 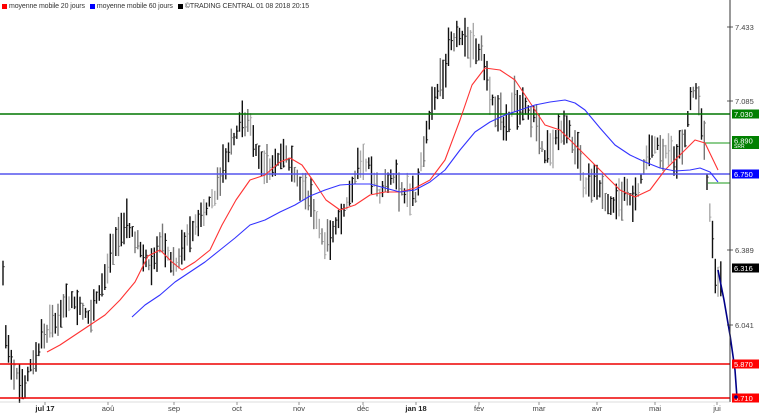 What do you see at coordinates (92, 6) in the screenshot?
I see `ma60-swatch-icon` at bounding box center [92, 6].